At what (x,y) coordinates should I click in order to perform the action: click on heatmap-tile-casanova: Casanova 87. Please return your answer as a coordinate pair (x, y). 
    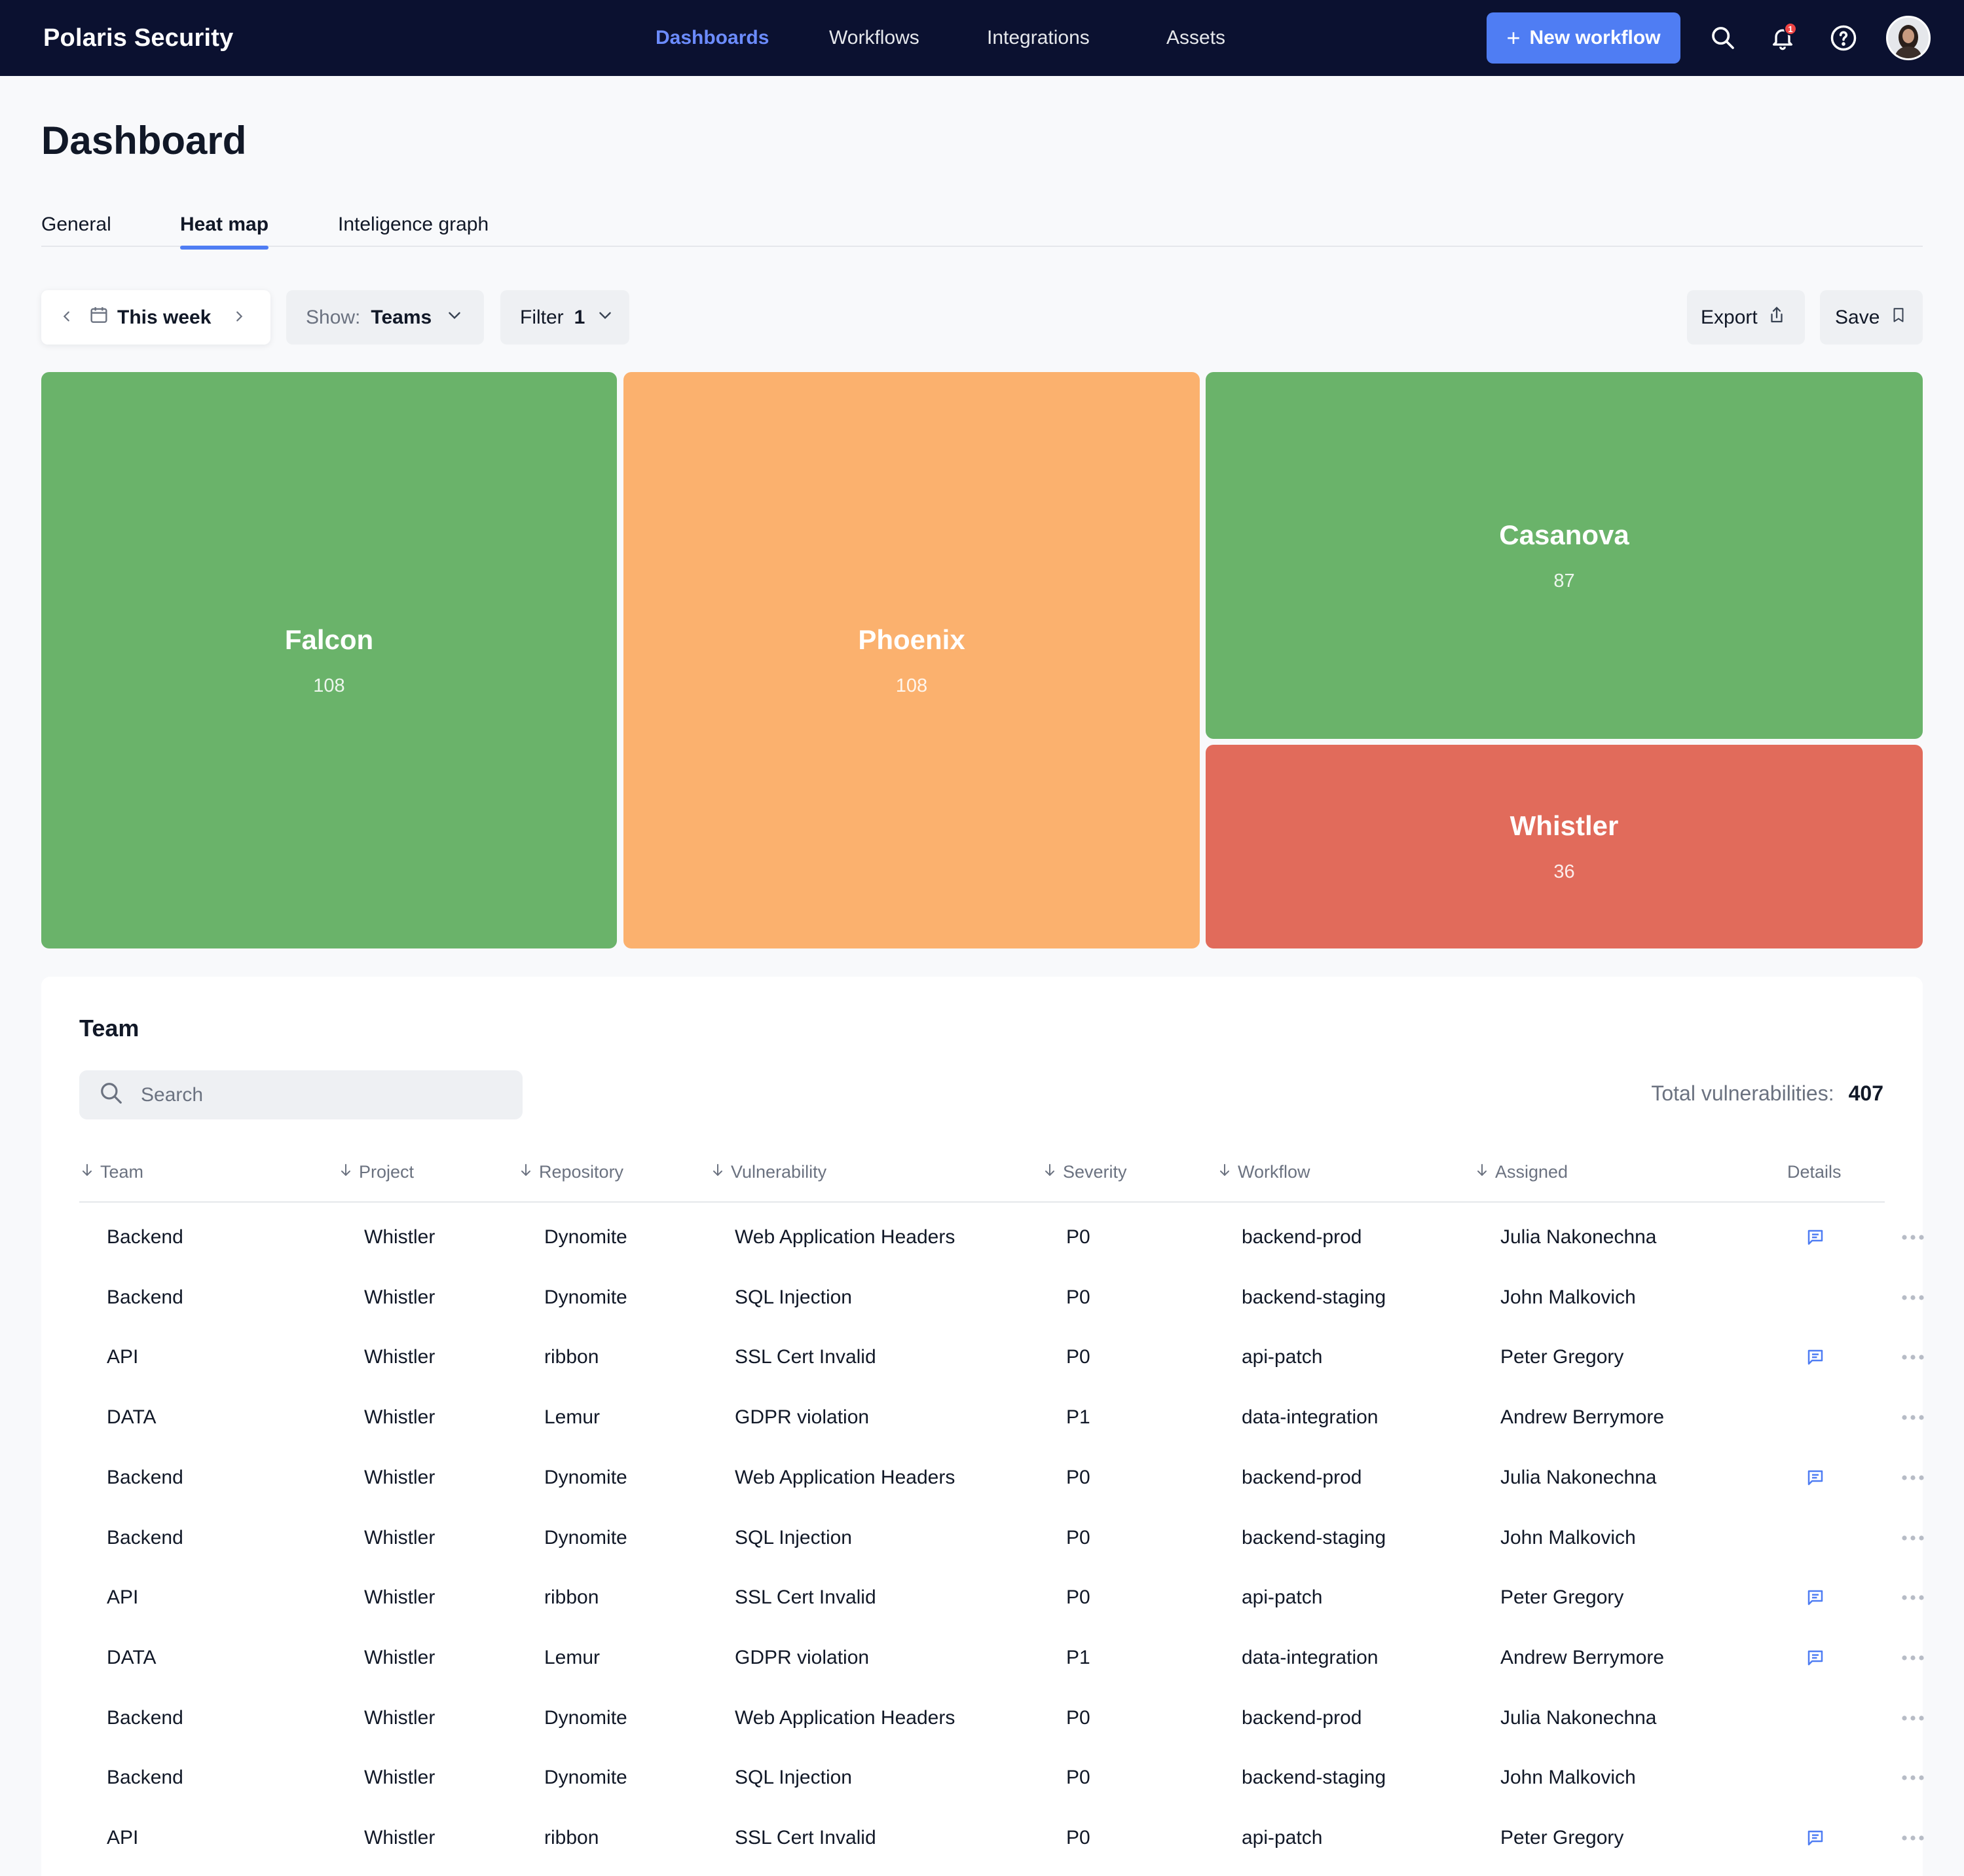
    Looking at the image, I should click on (1564, 555).